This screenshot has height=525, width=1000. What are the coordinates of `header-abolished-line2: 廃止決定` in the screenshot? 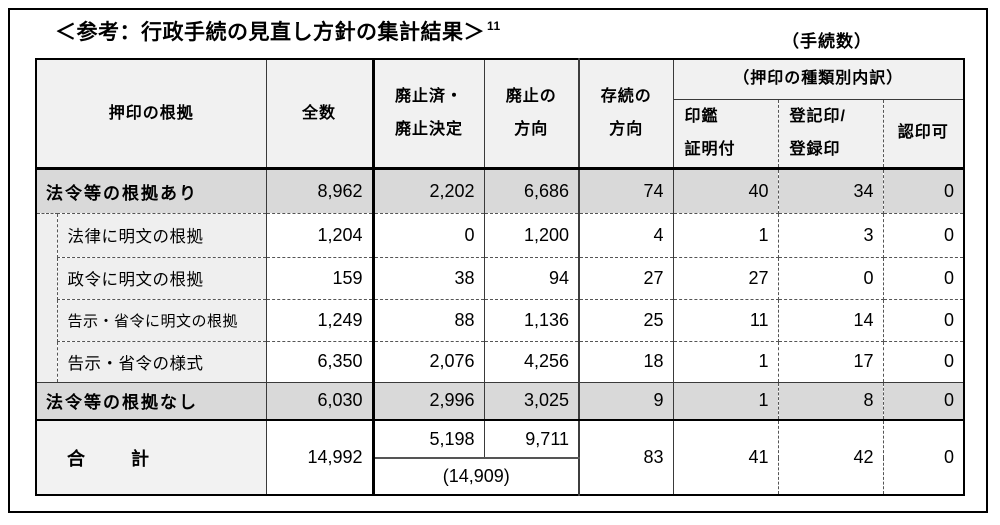 It's located at (429, 130).